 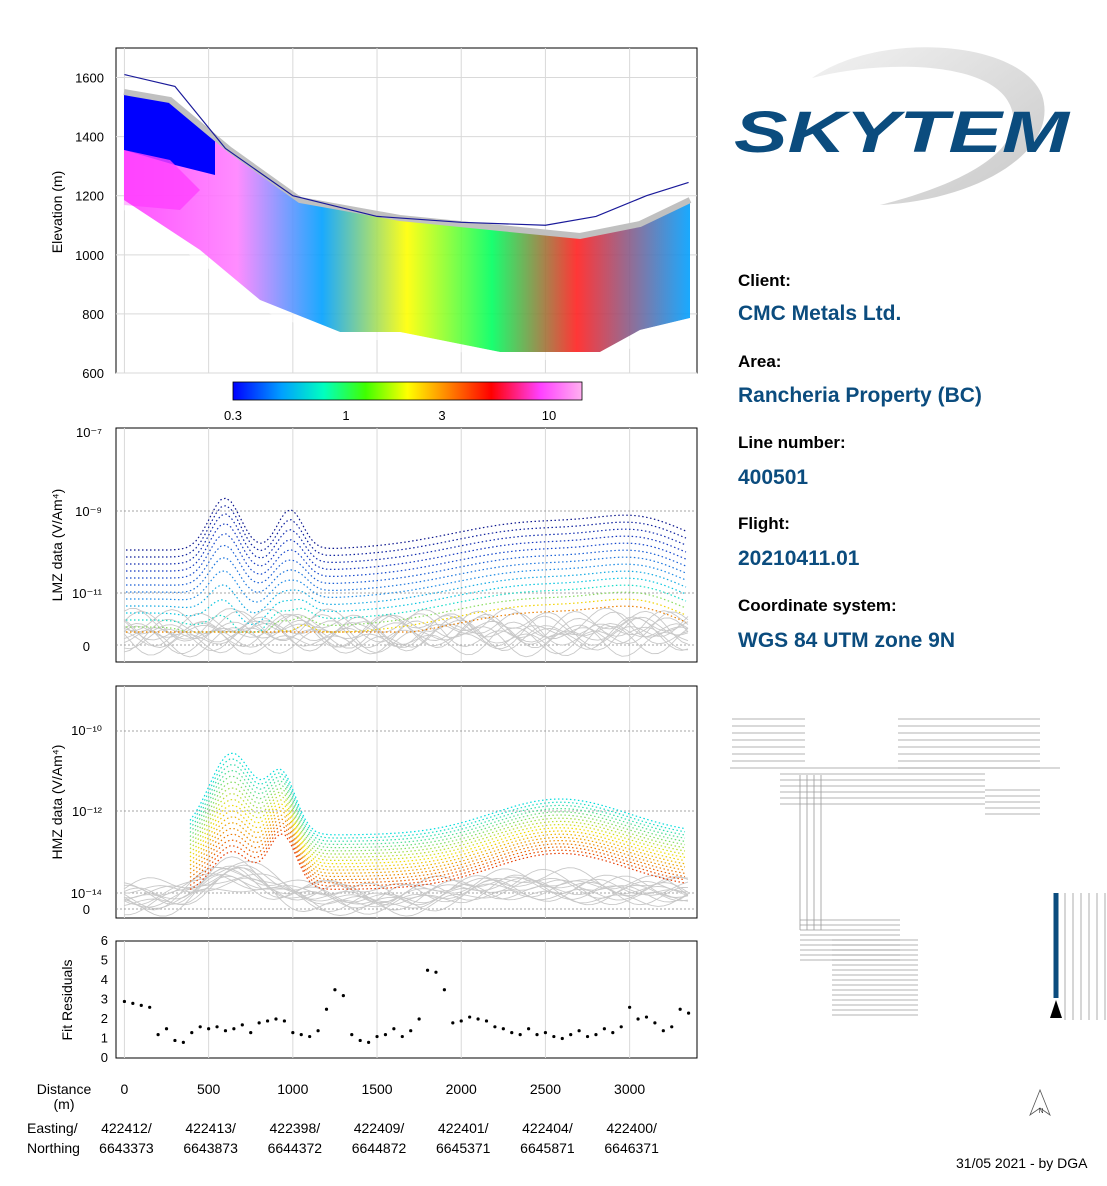 What do you see at coordinates (547, 1128) in the screenshot?
I see `easting-tick: 422404/` at bounding box center [547, 1128].